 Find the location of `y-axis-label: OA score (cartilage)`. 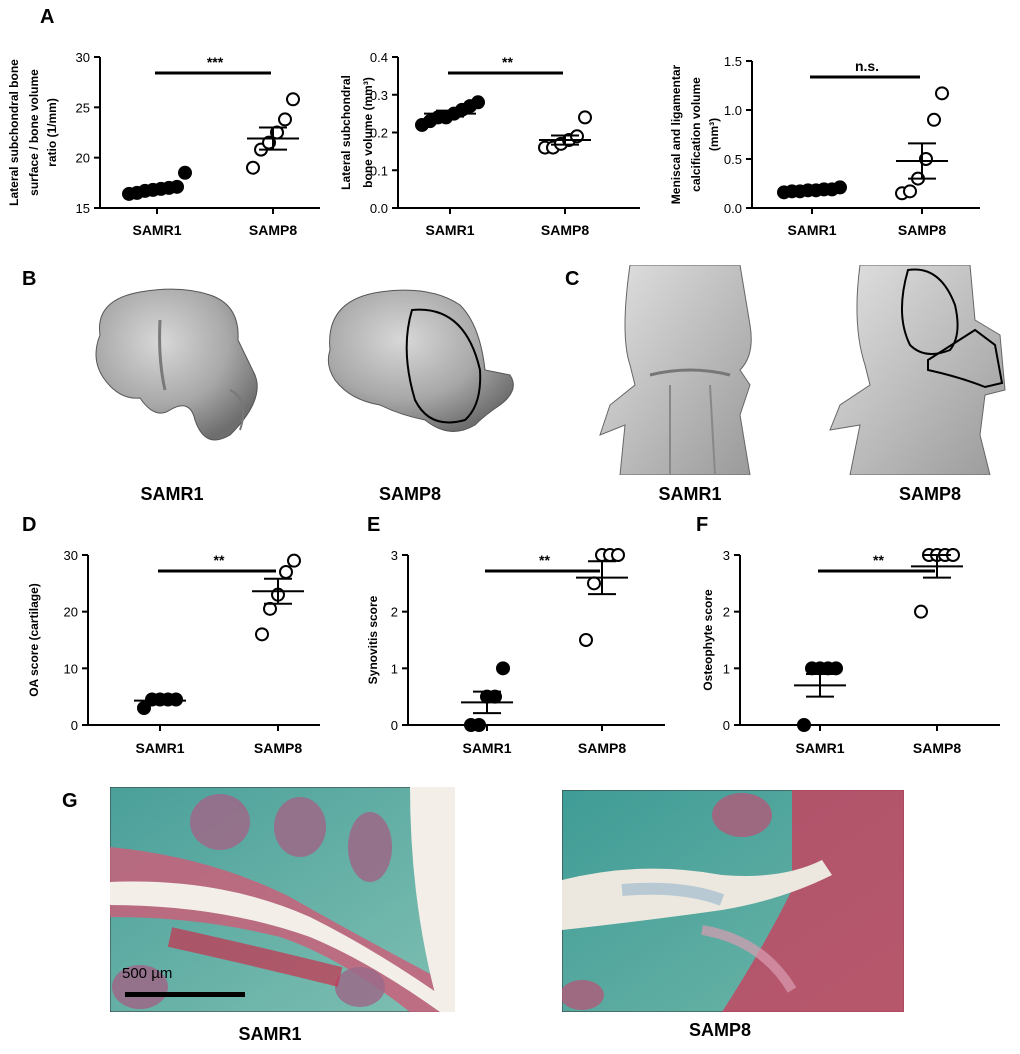

y-axis-label: OA score (cartilage) is located at coordinates (34, 640).